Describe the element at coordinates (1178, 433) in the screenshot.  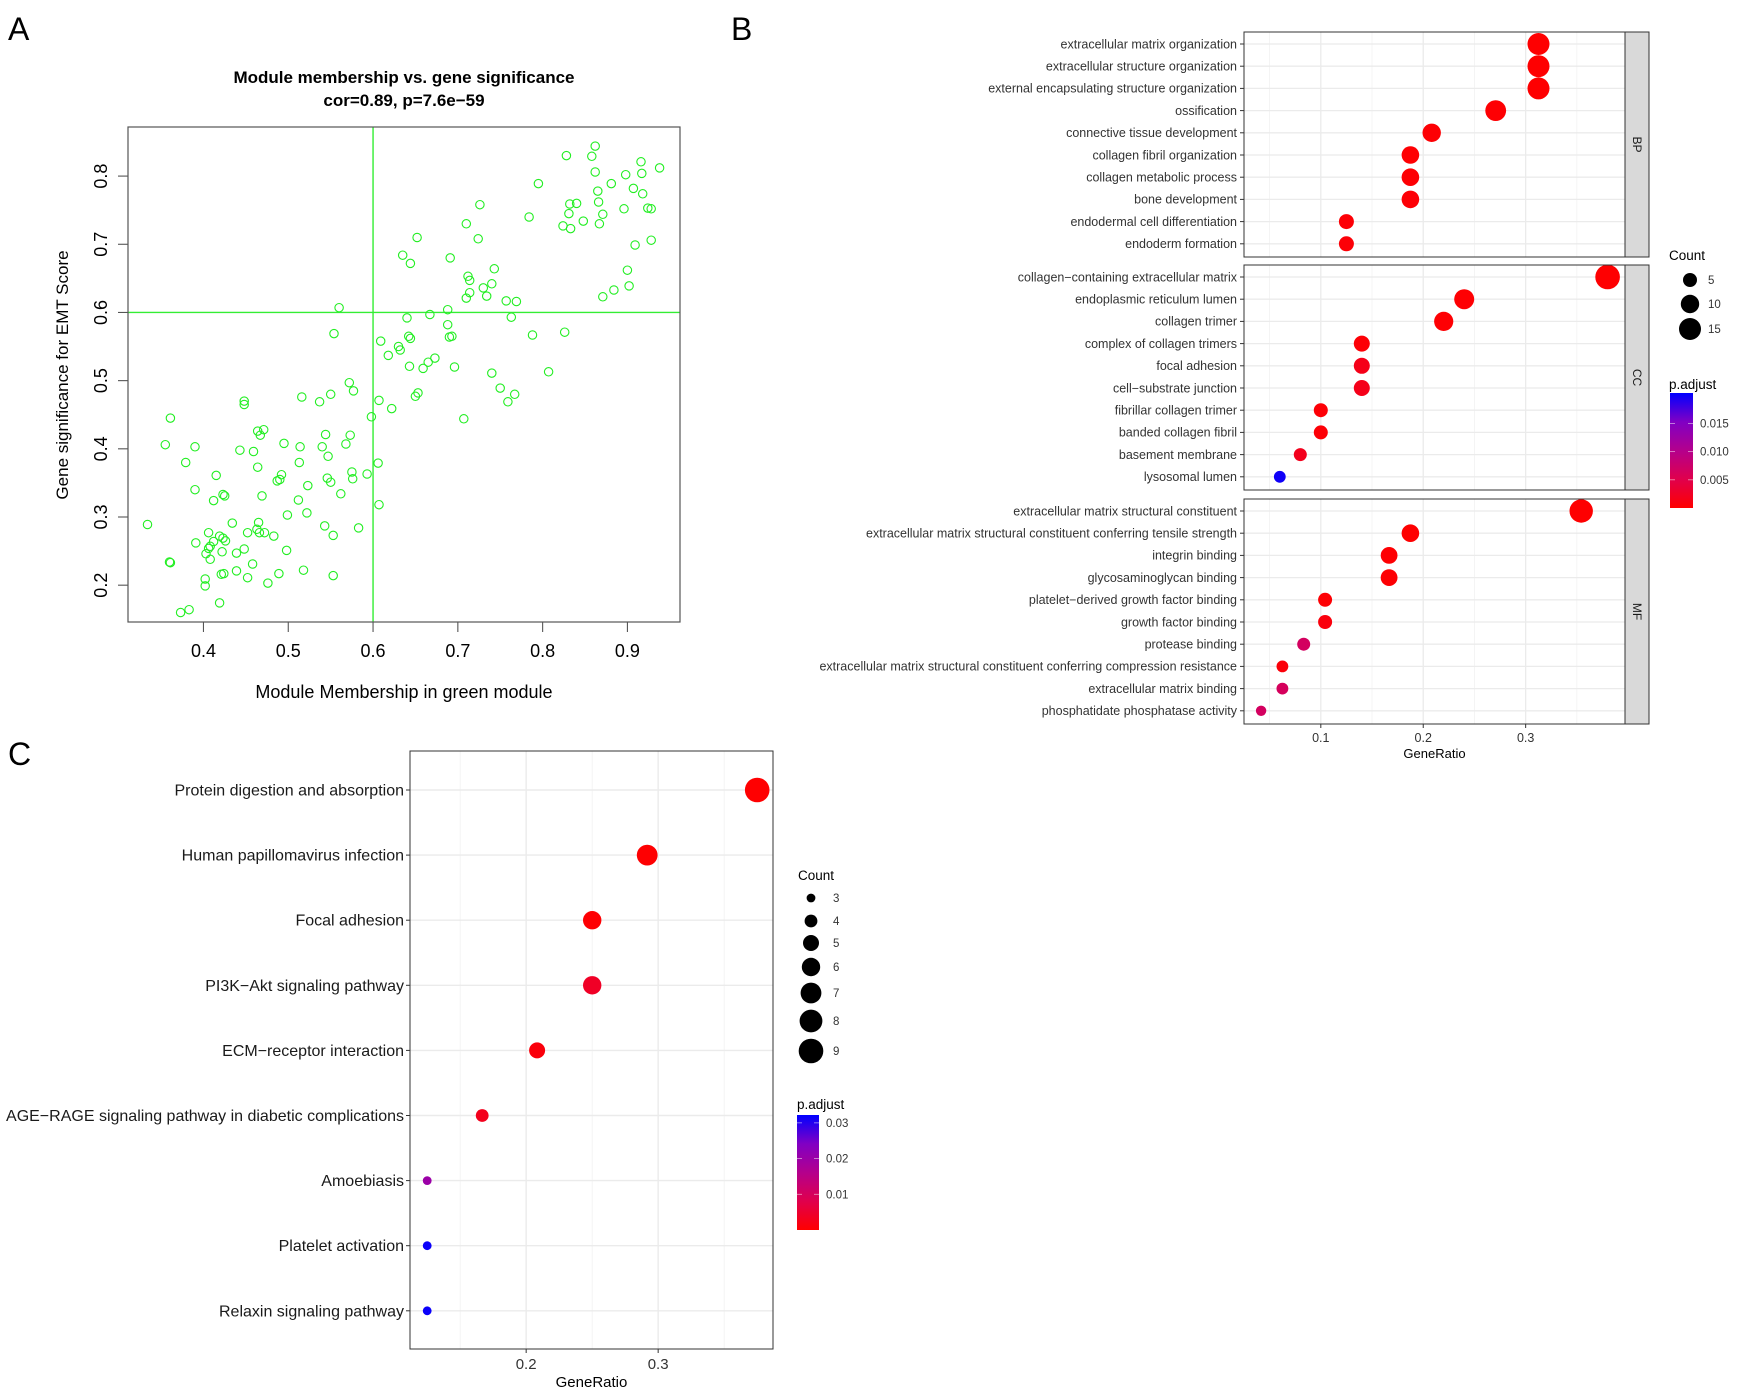
I see `term-label: banded collagen fibril` at that location.